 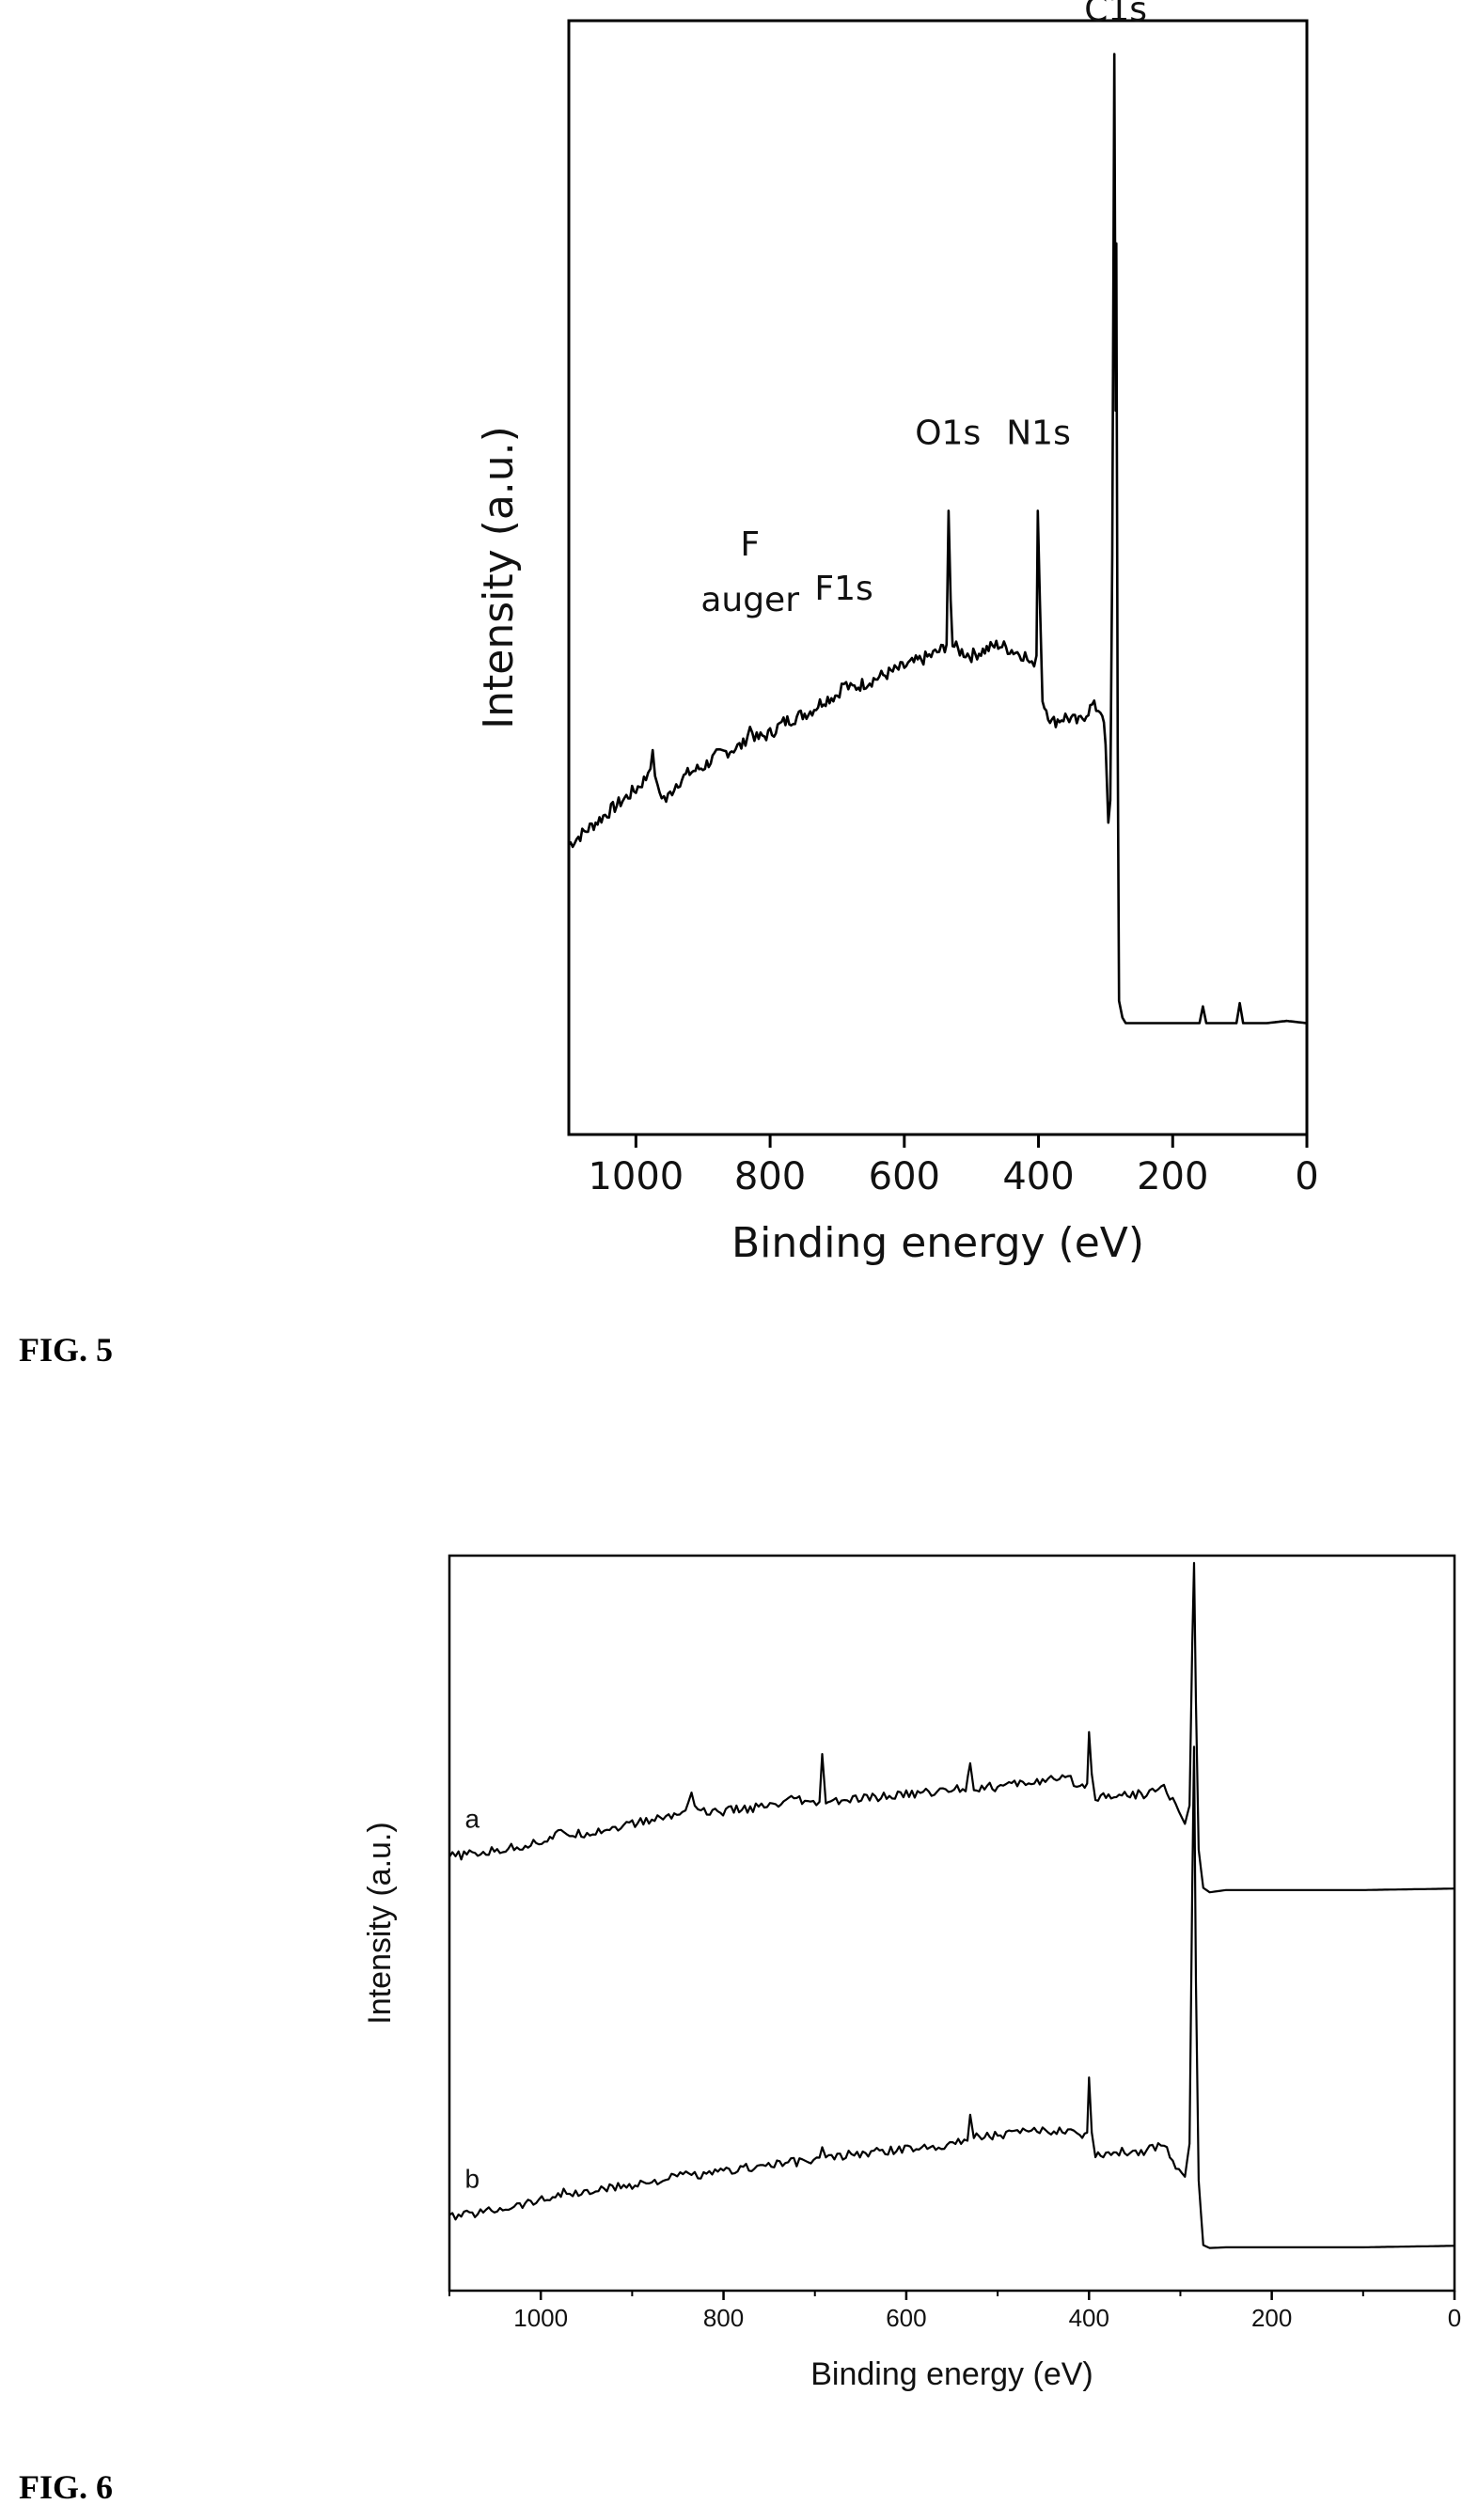 What do you see at coordinates (724, 2318) in the screenshot?
I see `fig6-x-tick-label-800: 800` at bounding box center [724, 2318].